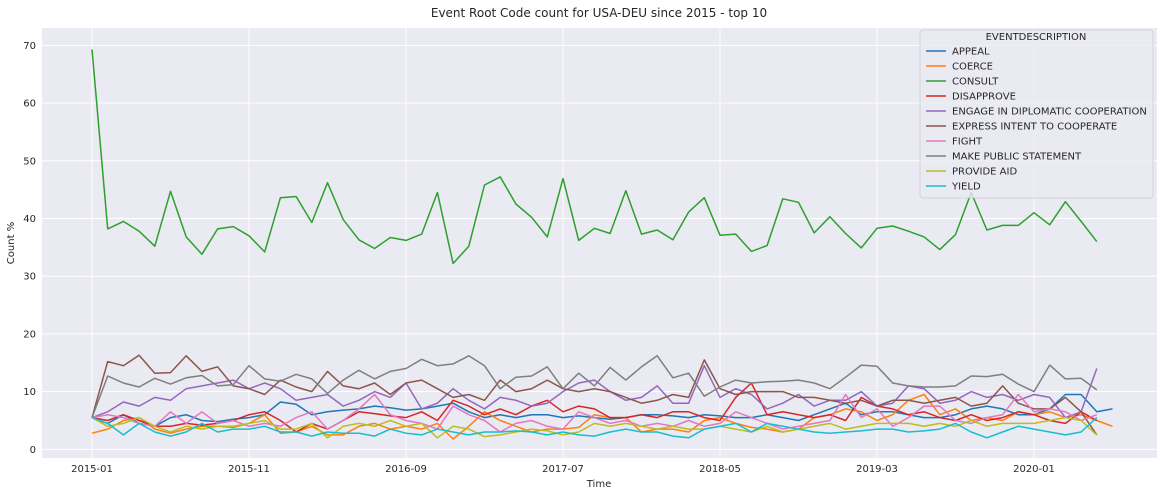 The image size is (1164, 496). Describe the element at coordinates (33, 450) in the screenshot. I see `y-tick-label: 0` at that location.